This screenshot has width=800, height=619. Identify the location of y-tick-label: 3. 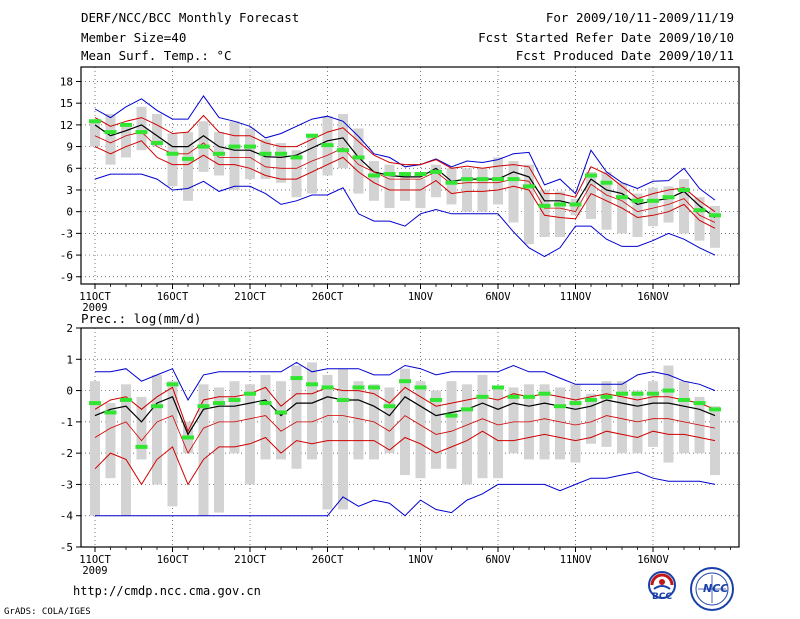
(69, 190).